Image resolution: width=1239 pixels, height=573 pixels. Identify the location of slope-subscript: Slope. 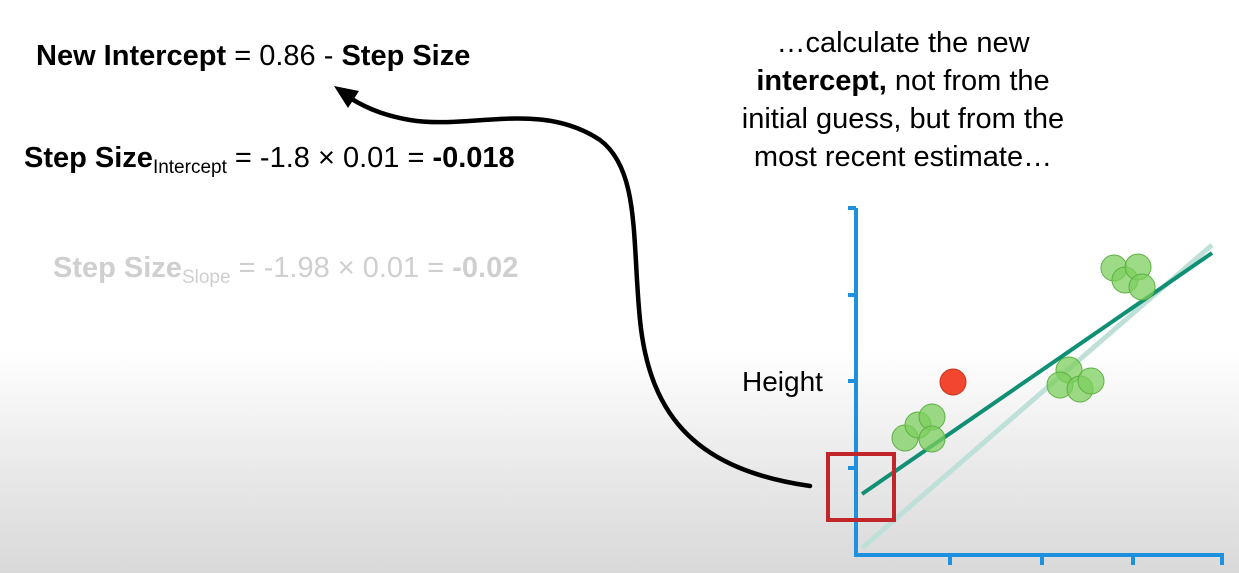
(206, 277).